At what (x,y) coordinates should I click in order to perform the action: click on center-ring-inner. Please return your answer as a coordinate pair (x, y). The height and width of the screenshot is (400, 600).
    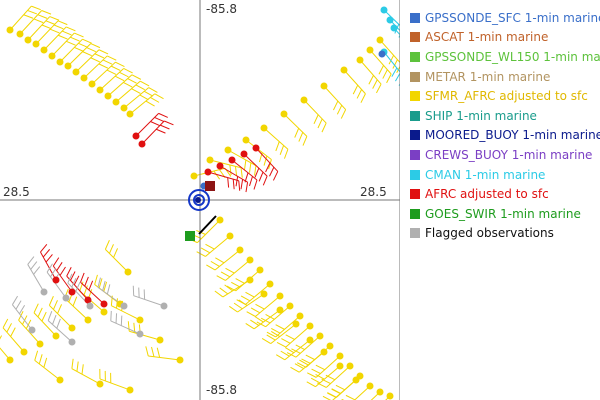
    Looking at the image, I should click on (199, 200).